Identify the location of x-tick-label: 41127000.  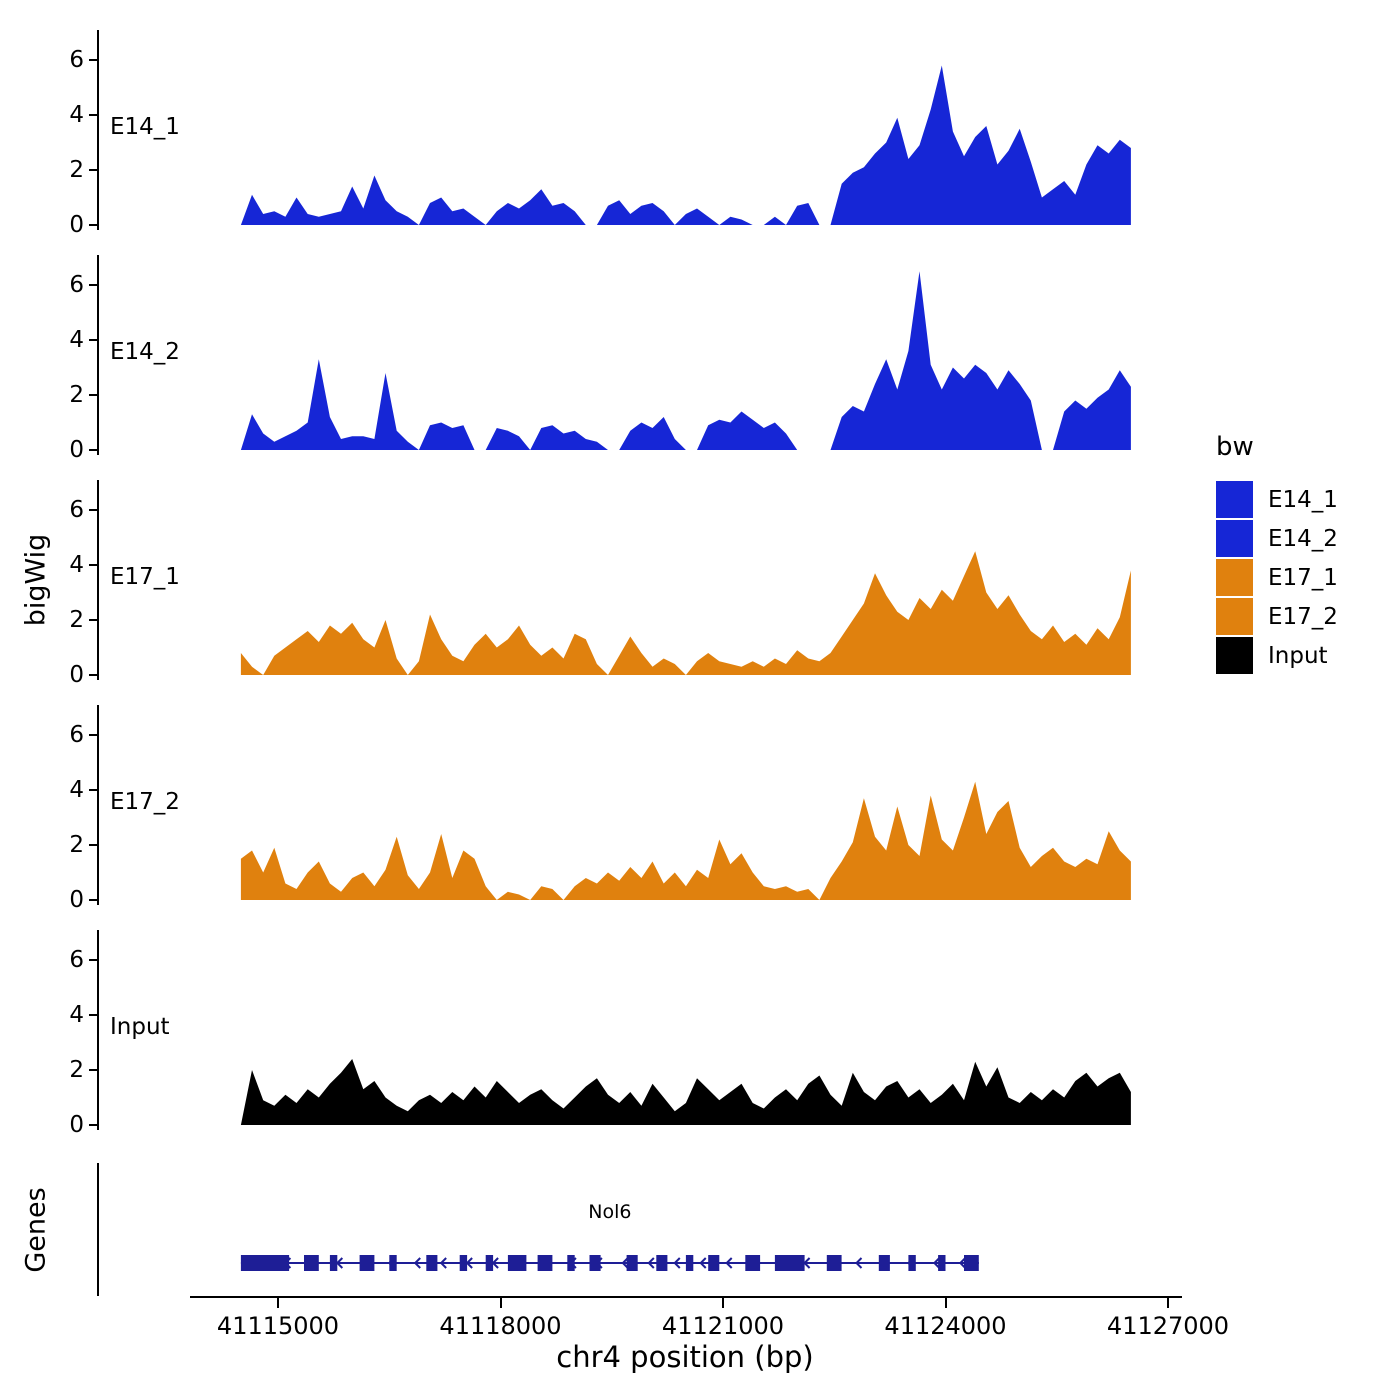
(1168, 1326).